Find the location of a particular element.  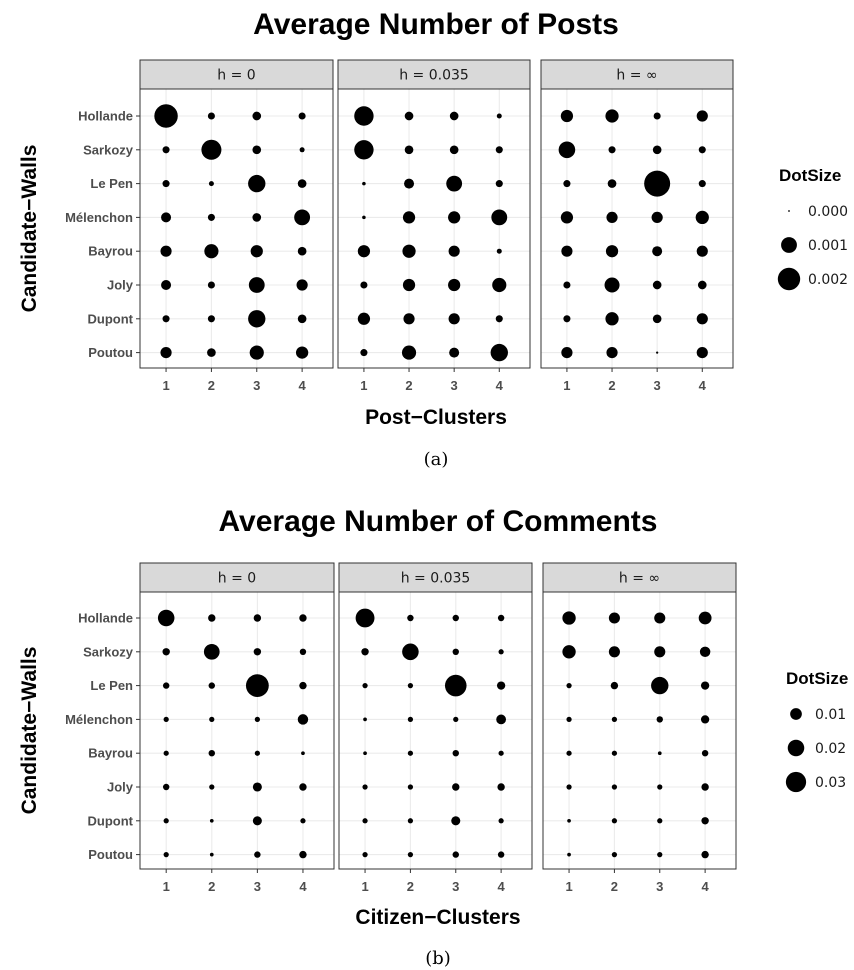

legend-entry-label: 0.02 is located at coordinates (830, 749).